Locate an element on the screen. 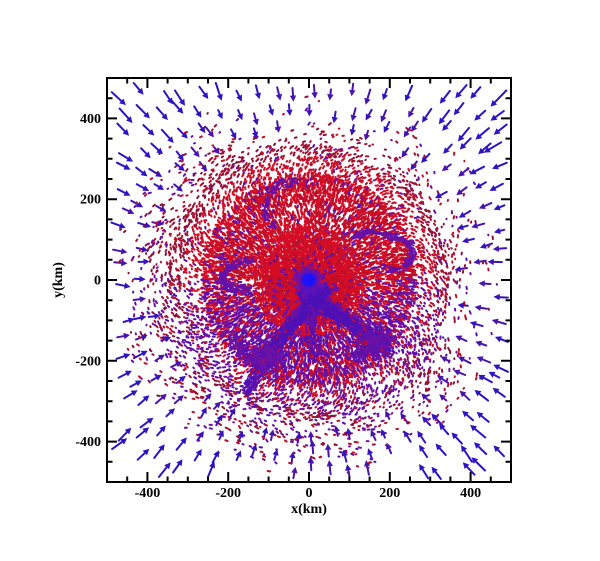  svg-text: x(km) is located at coordinates (309, 509).